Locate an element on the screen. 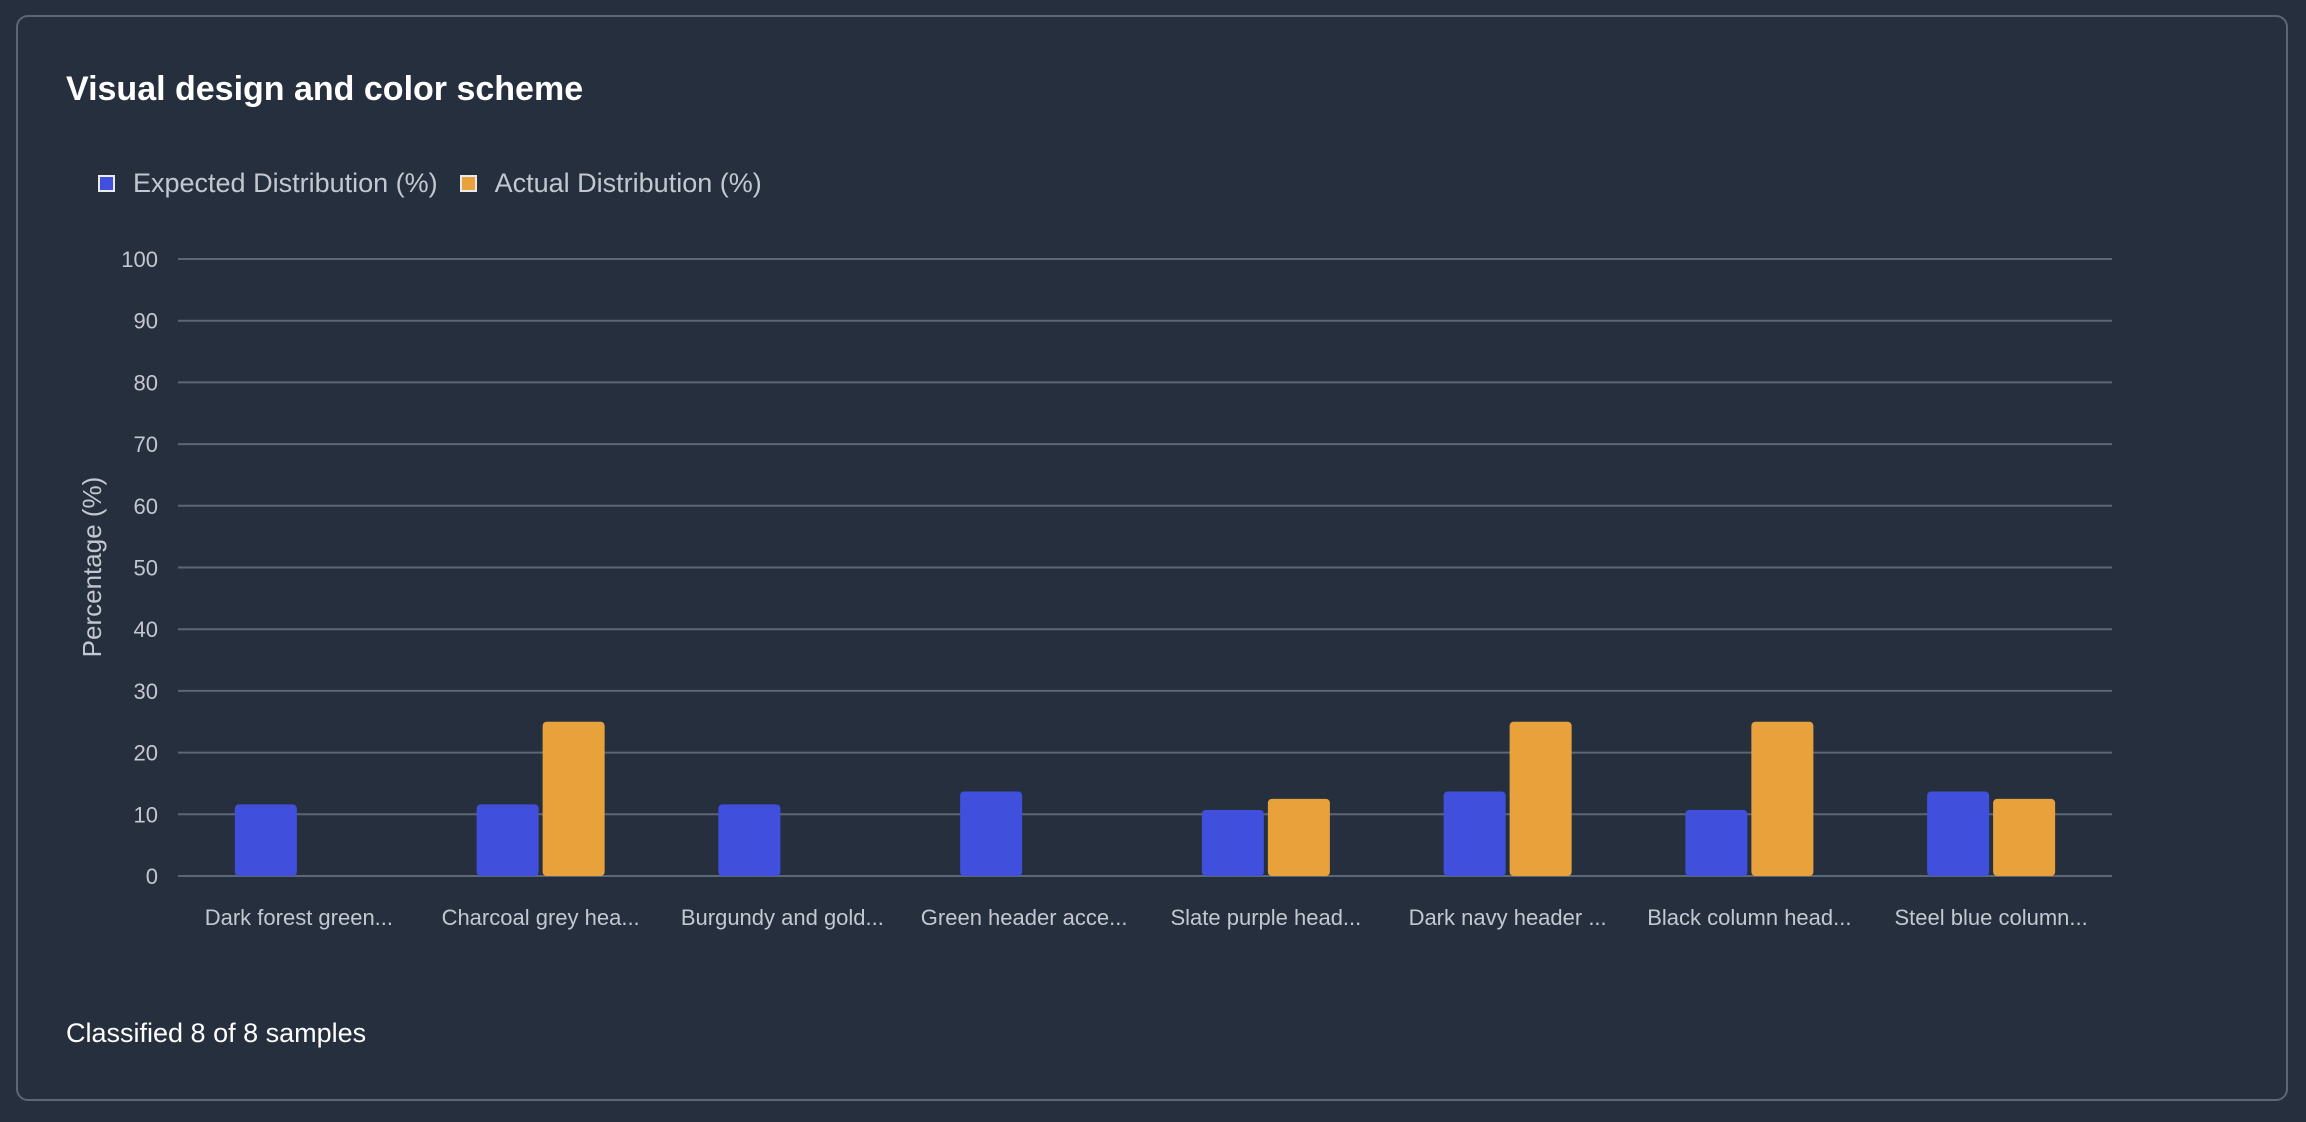  classification-status: Classified 8 of 8 samples is located at coordinates (216, 1033).